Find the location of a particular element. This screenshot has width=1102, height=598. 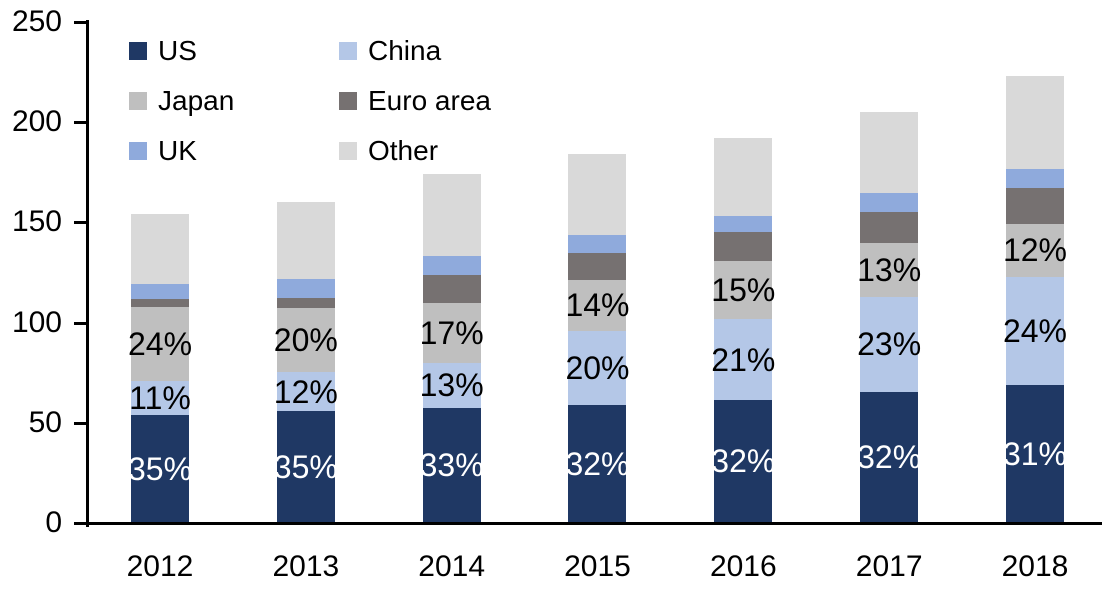

bar-segment-2014-china is located at coordinates (451, 385).